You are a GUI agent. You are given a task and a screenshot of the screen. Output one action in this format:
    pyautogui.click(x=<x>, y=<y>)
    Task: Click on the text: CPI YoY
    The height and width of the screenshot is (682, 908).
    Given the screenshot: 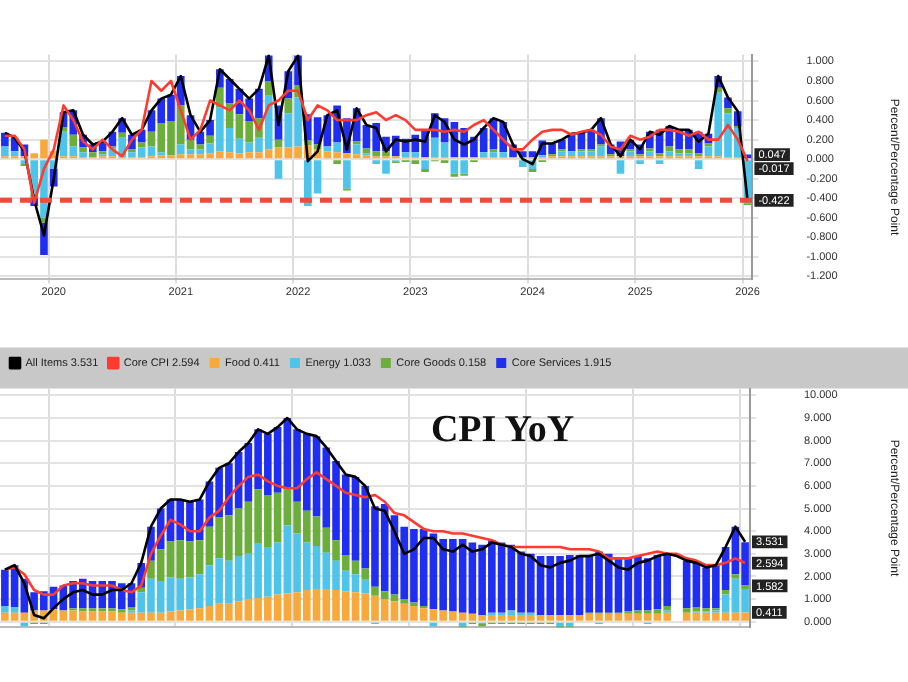 What is the action you would take?
    pyautogui.click(x=502, y=430)
    